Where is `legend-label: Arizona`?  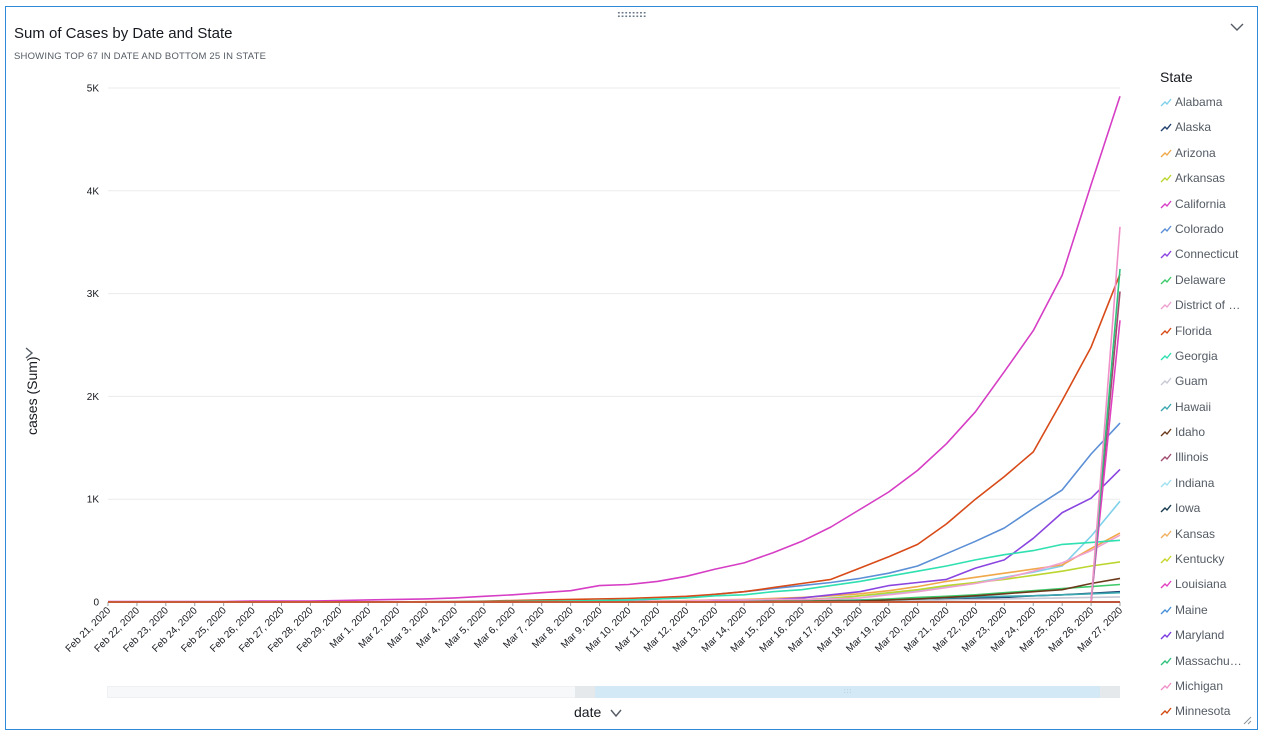
legend-label: Arizona is located at coordinates (1195, 152).